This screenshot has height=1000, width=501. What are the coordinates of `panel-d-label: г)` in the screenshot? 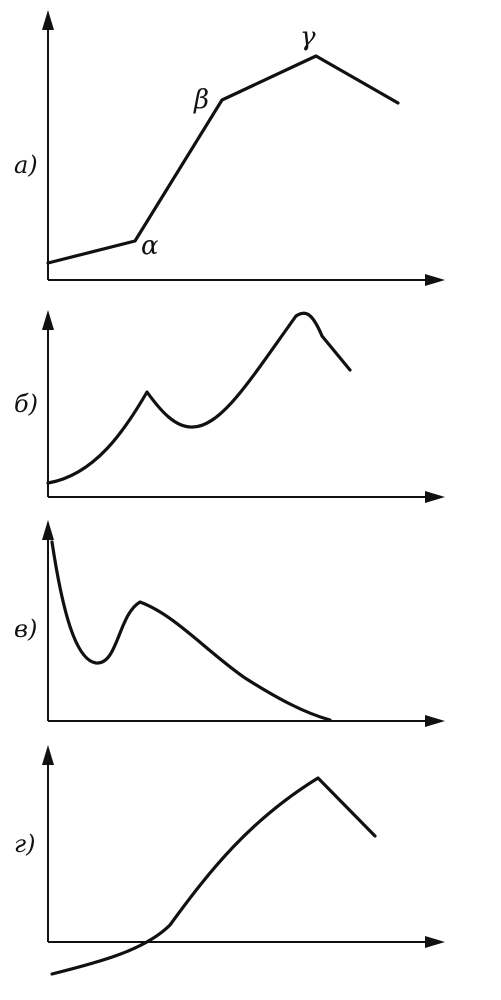 It's located at (25, 844).